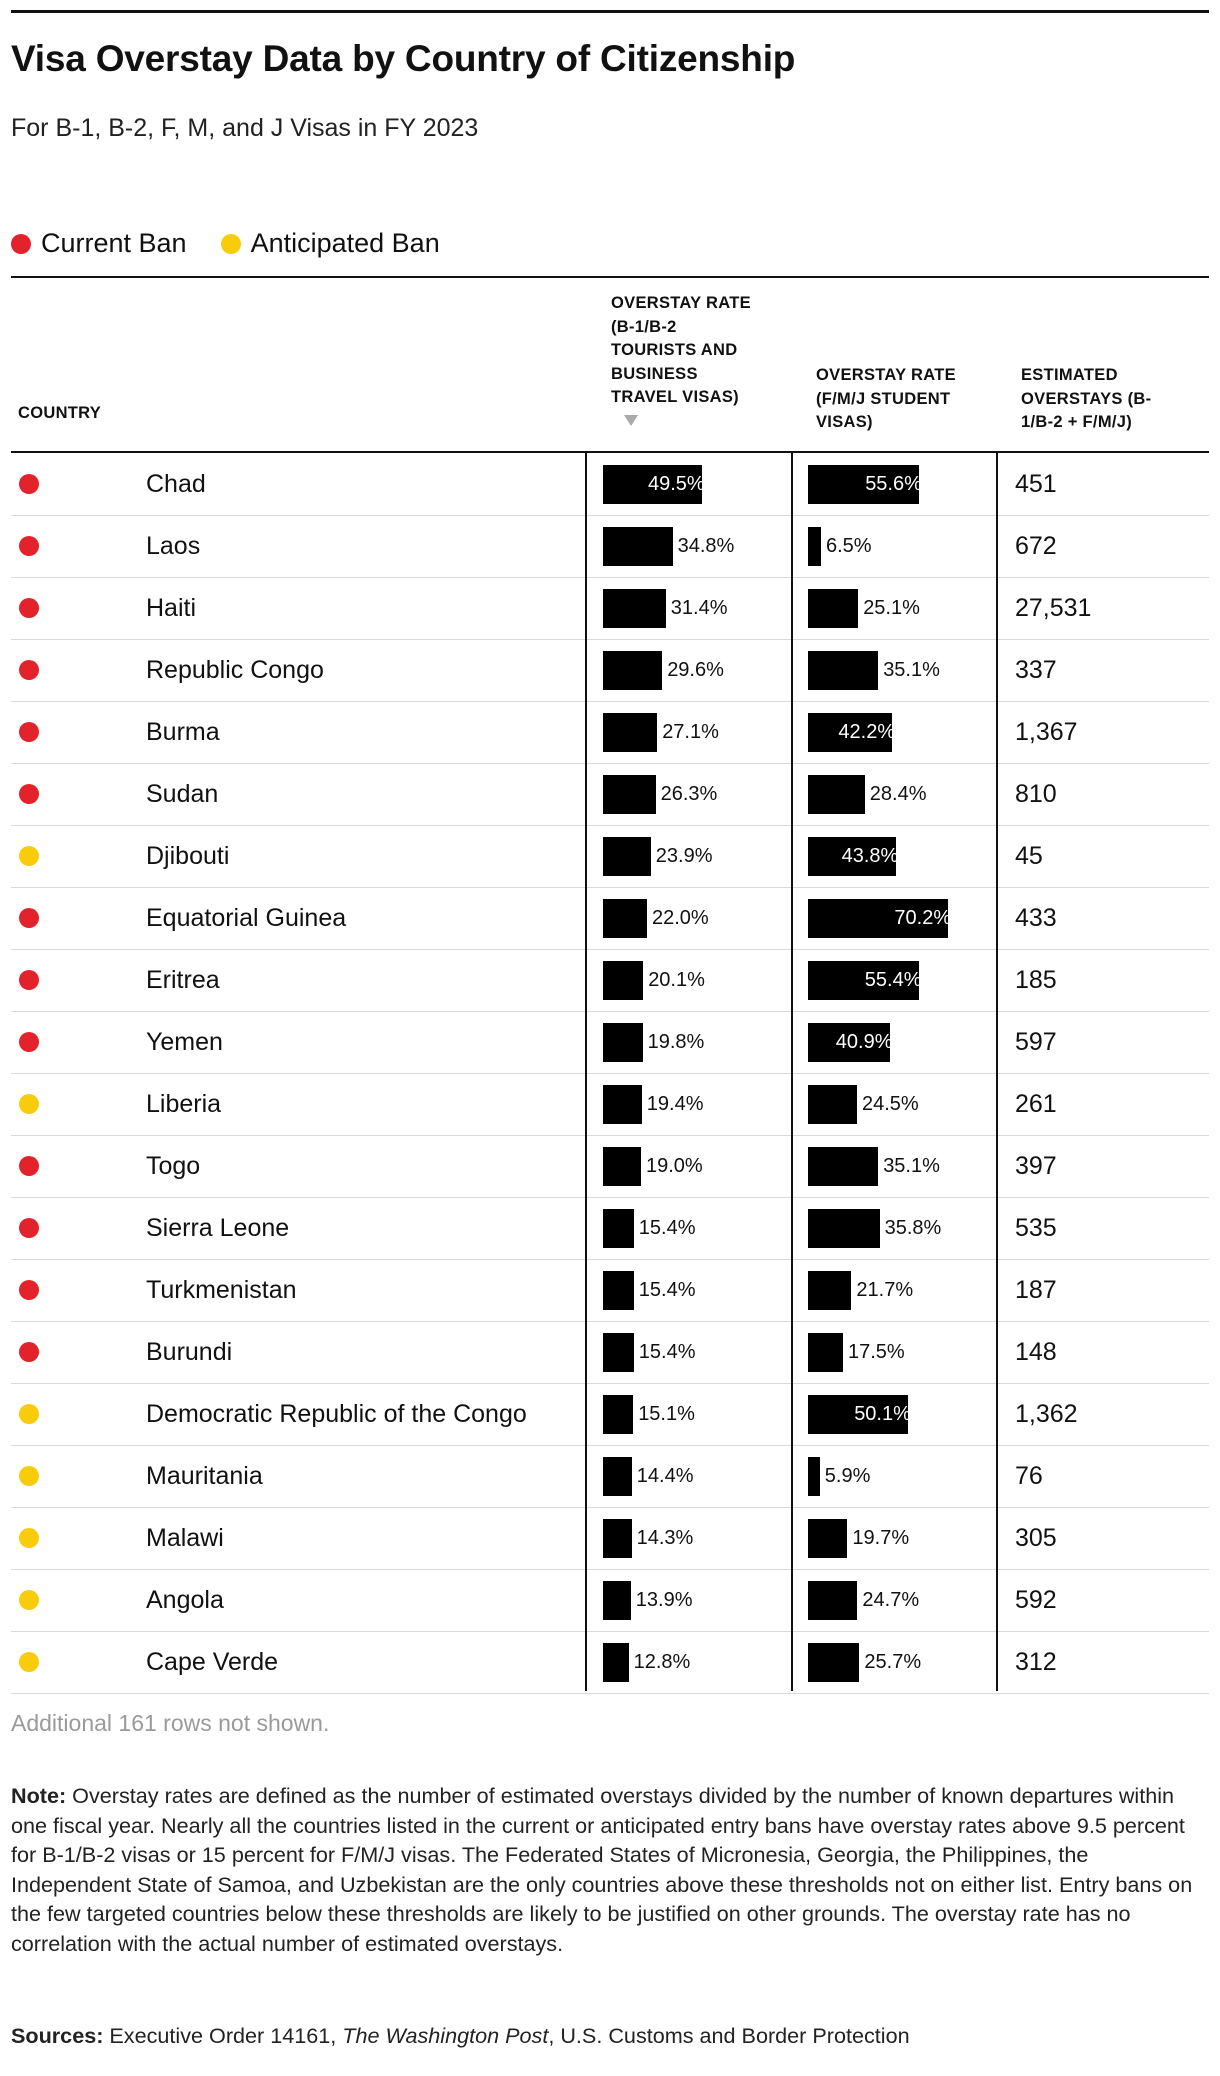 The image size is (1220, 2076). What do you see at coordinates (171, 608) in the screenshot?
I see `country-name: Haiti` at bounding box center [171, 608].